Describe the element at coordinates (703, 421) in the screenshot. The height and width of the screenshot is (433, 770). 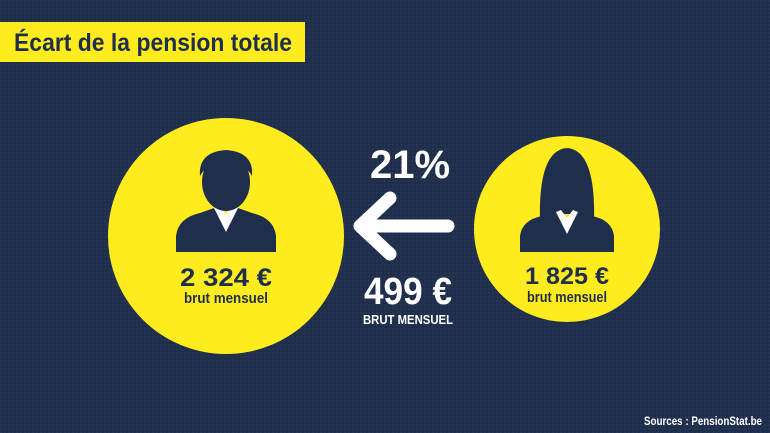
I see `source: Sources : PensionStat.be` at that location.